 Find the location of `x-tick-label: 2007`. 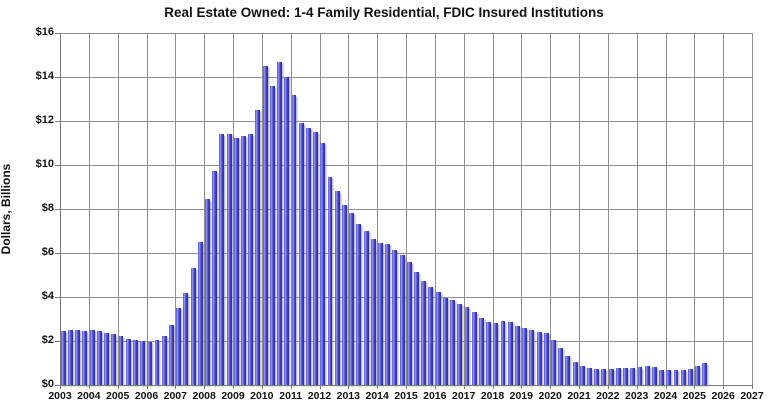

x-tick-label: 2007 is located at coordinates (175, 396).